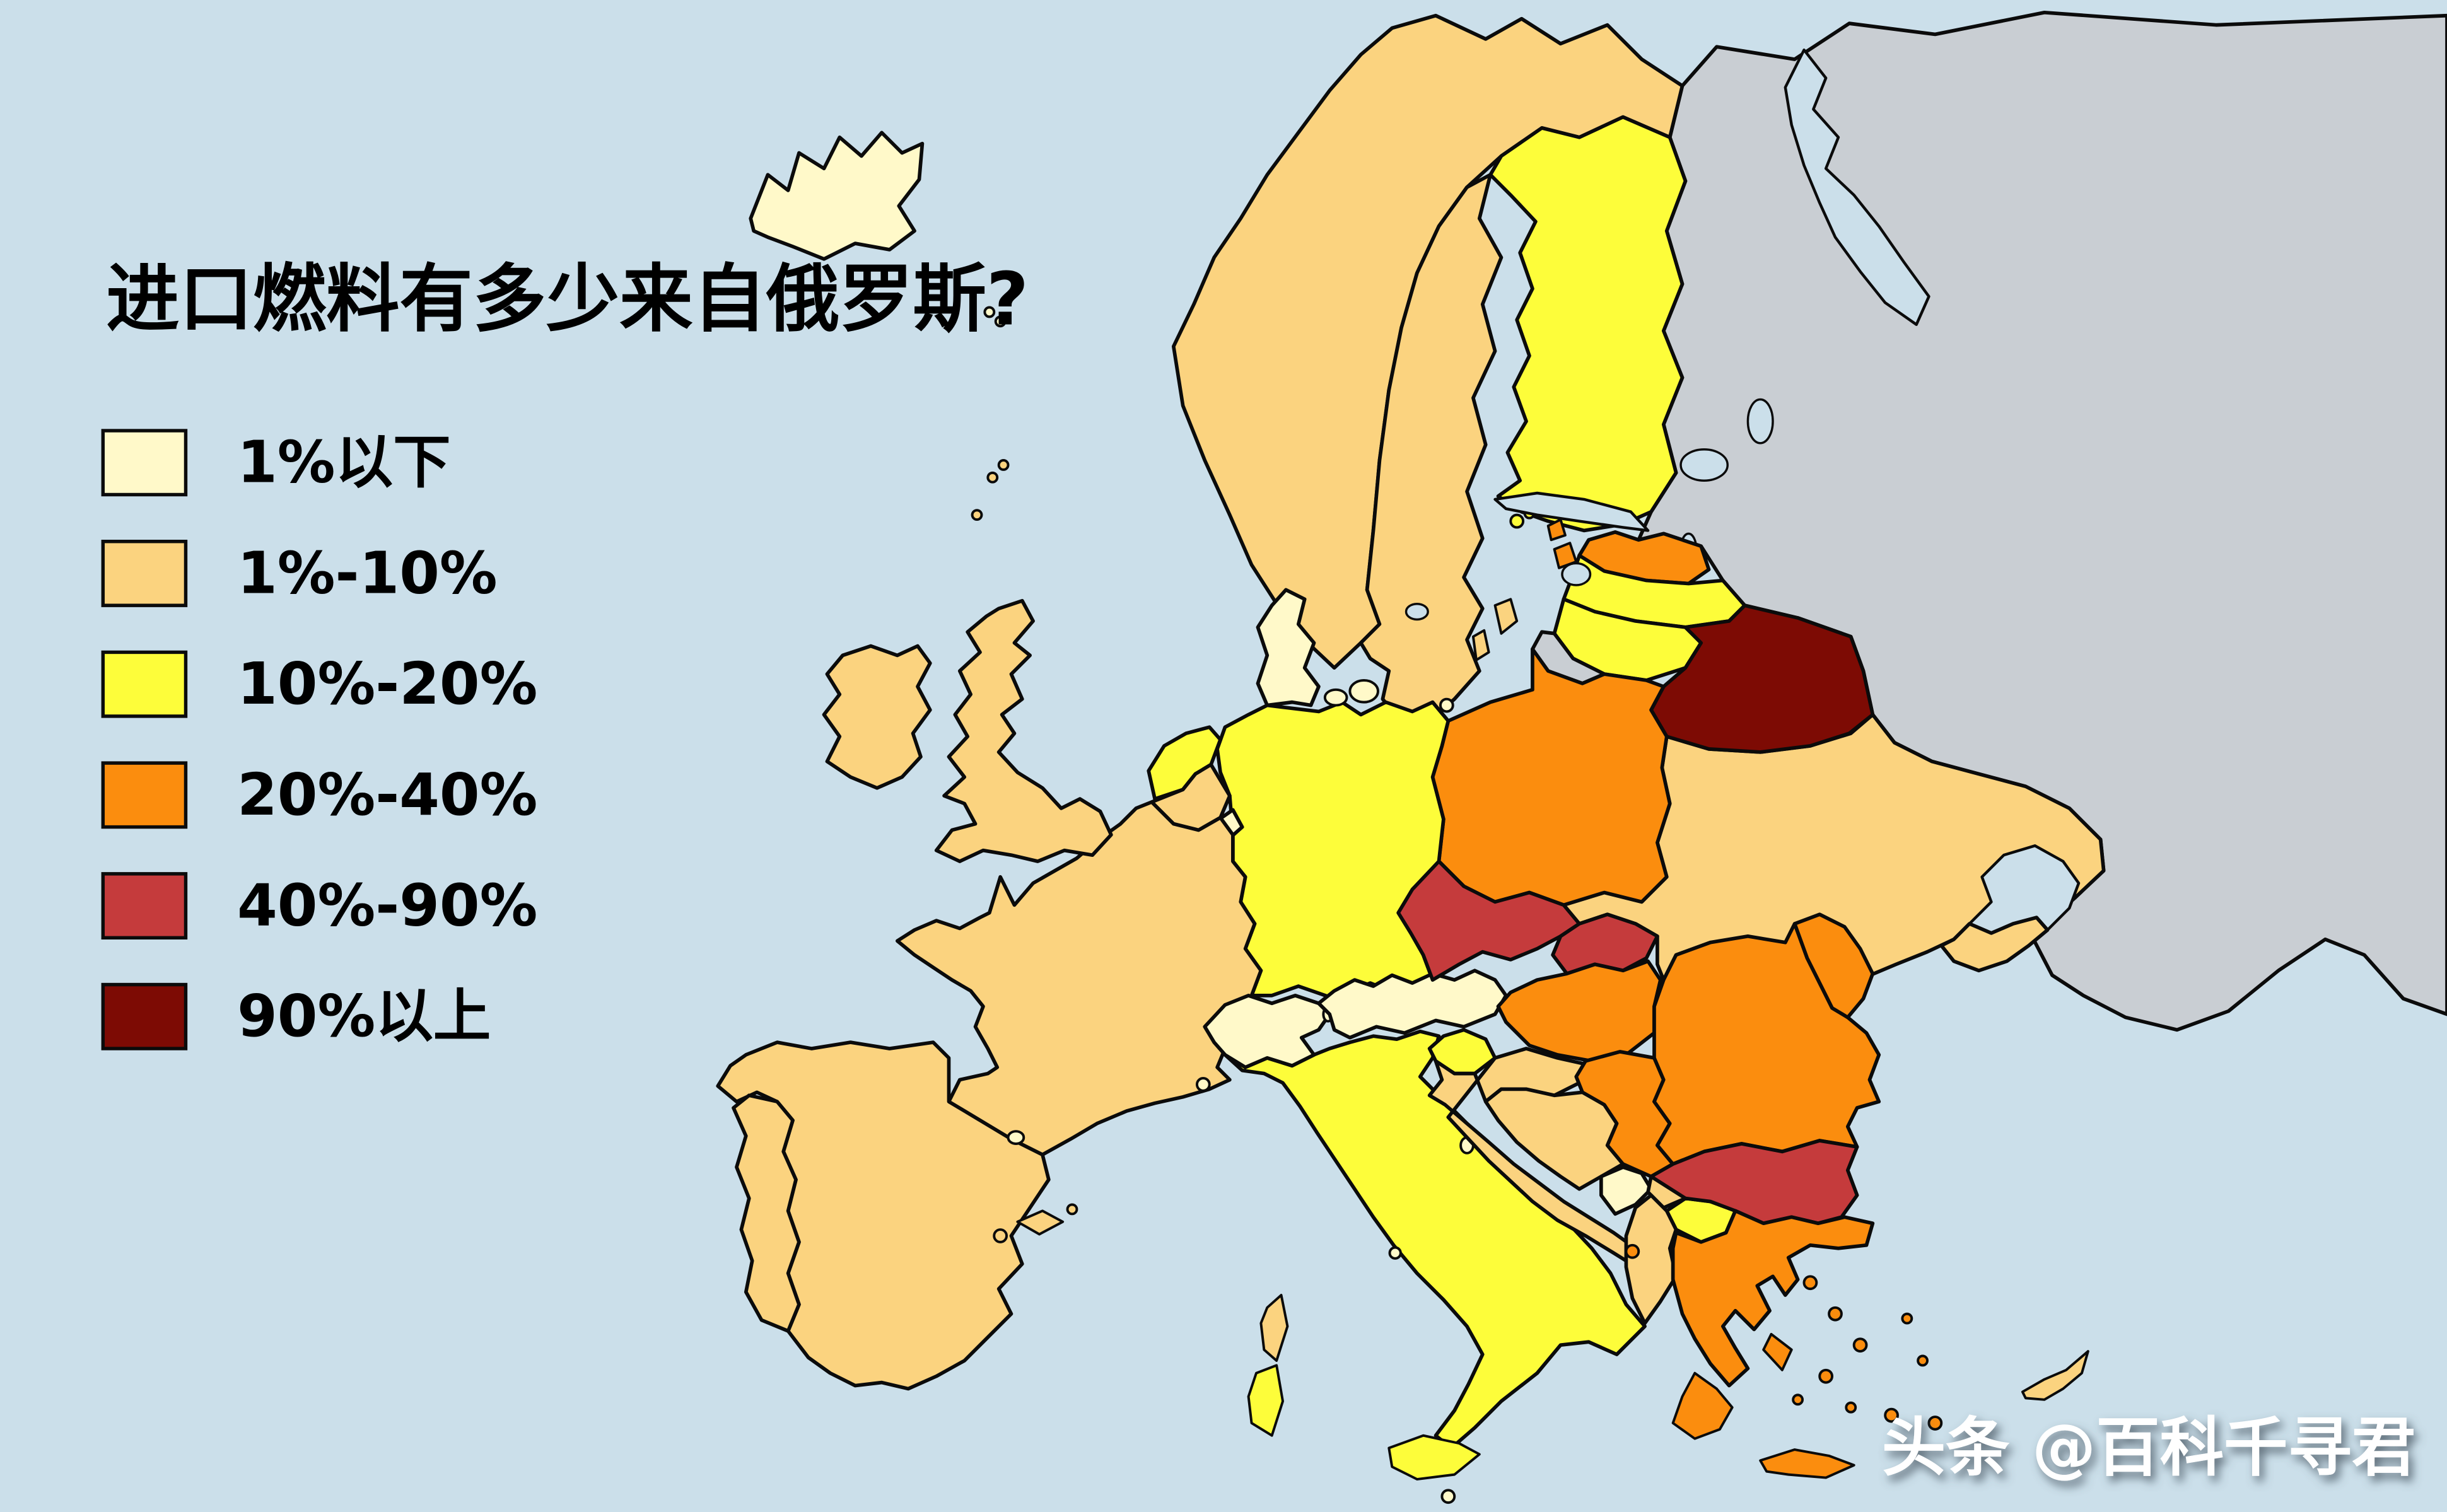 The width and height of the screenshot is (2447, 1512). Describe the element at coordinates (766, 1213) in the screenshot. I see `country-portugal` at that location.